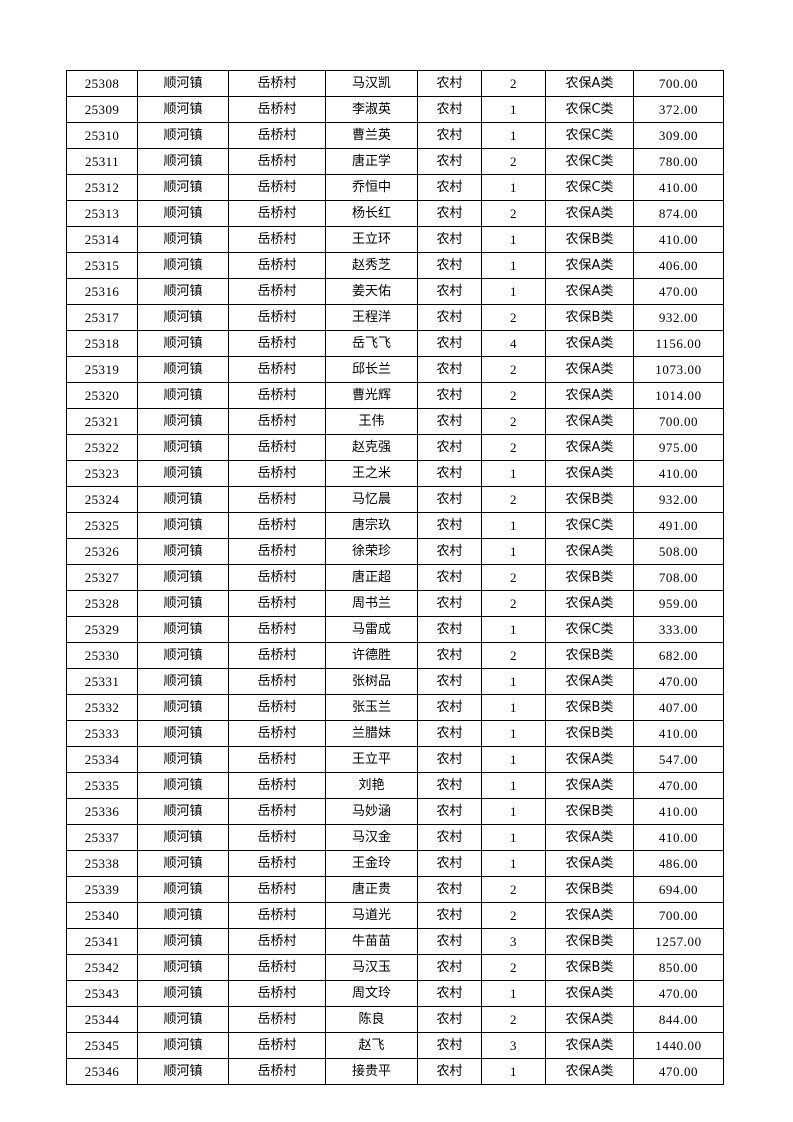 The image size is (793, 1122). Describe the element at coordinates (678, 629) in the screenshot. I see `cell-amount: 333.00` at that location.